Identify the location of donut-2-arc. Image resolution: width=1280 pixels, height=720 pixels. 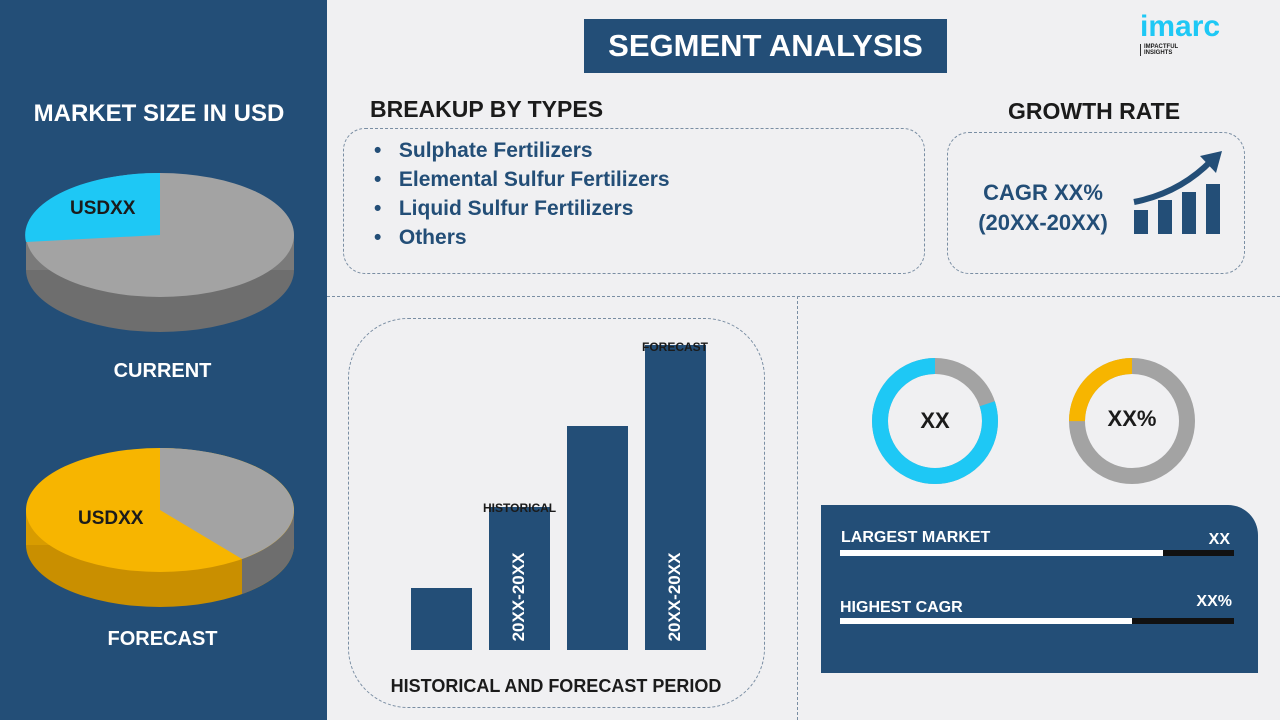
(1132, 421).